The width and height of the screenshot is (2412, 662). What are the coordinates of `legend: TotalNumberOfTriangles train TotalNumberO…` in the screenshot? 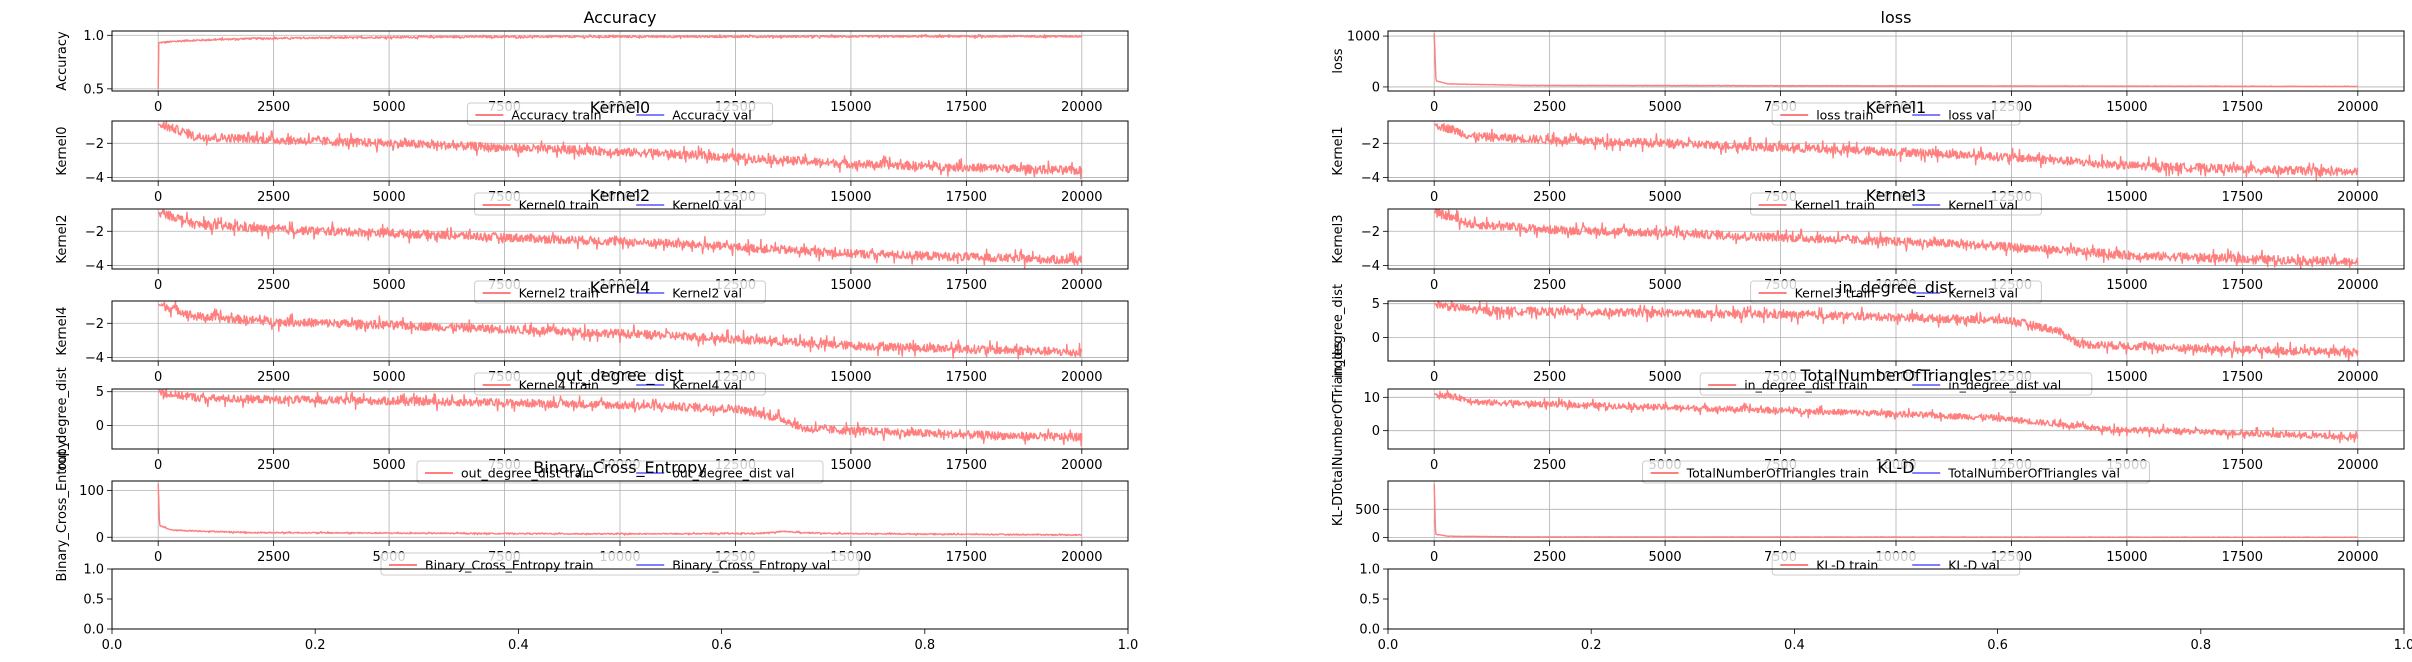 It's located at (1896, 472).